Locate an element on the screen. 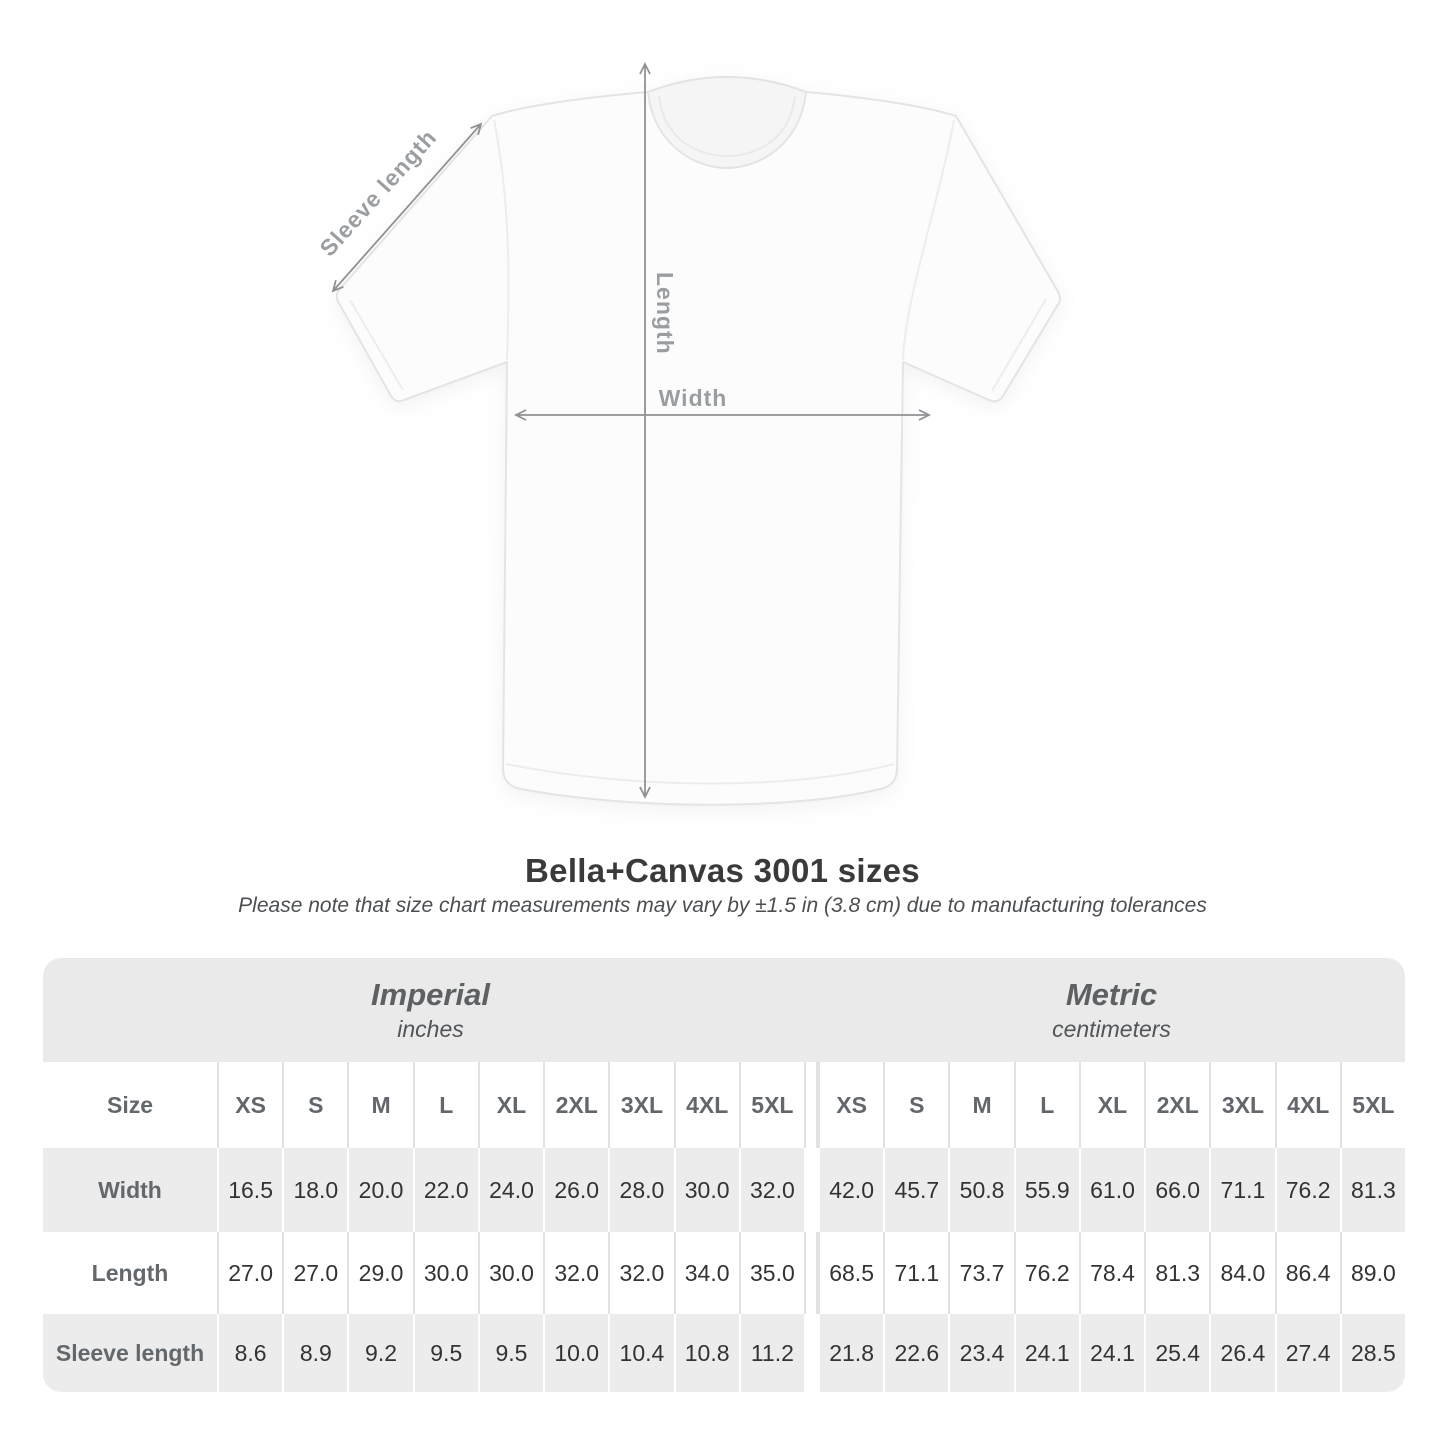 The image size is (1445, 1445). table-cell: 28.0 is located at coordinates (641, 1190).